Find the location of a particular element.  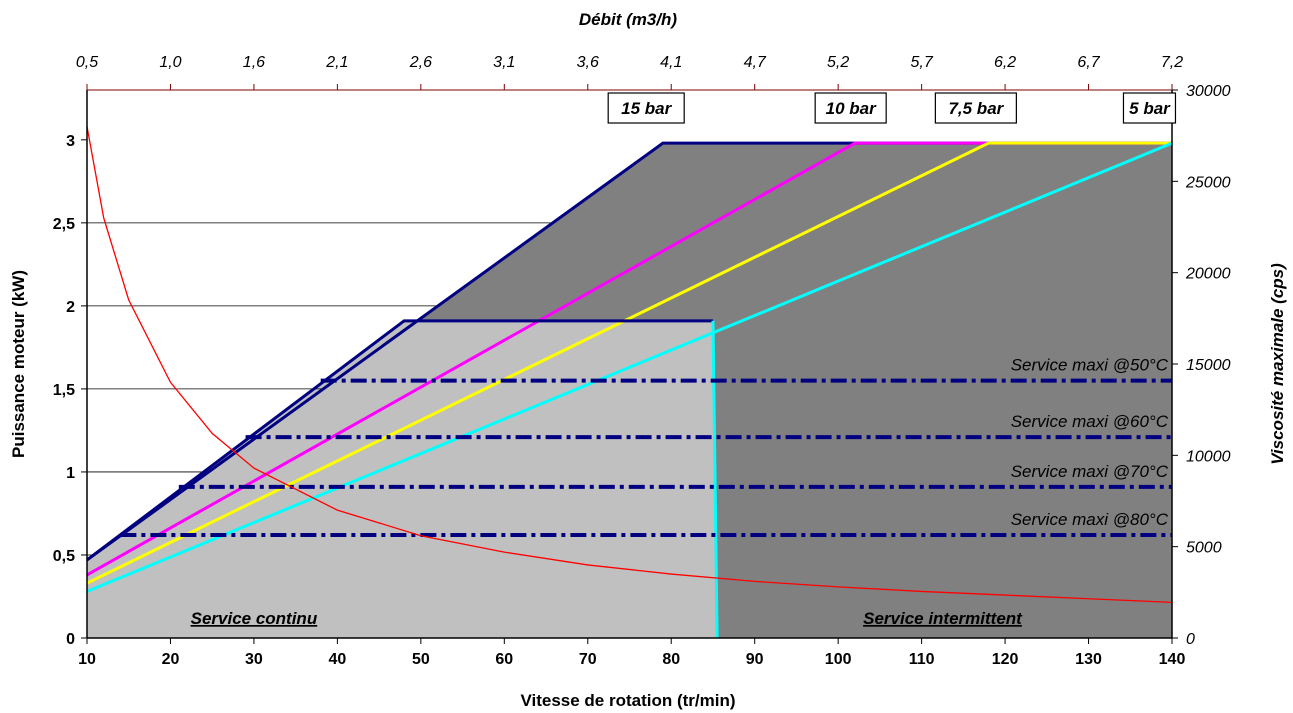

x-tick-label-3: 40 is located at coordinates (337, 659).